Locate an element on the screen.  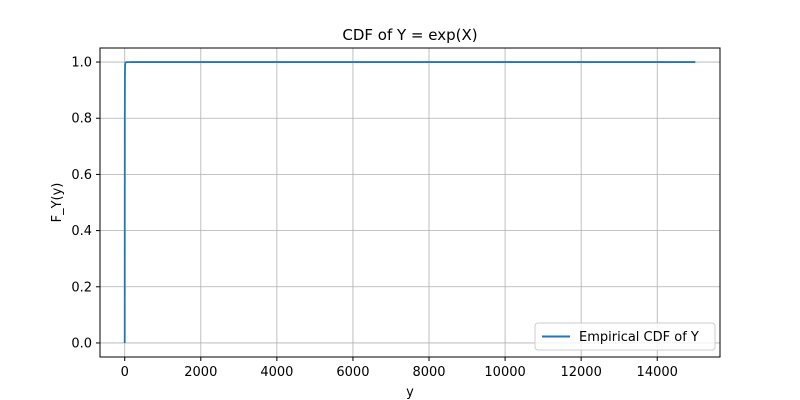
y-tick-label: 0.2 is located at coordinates (81, 287).